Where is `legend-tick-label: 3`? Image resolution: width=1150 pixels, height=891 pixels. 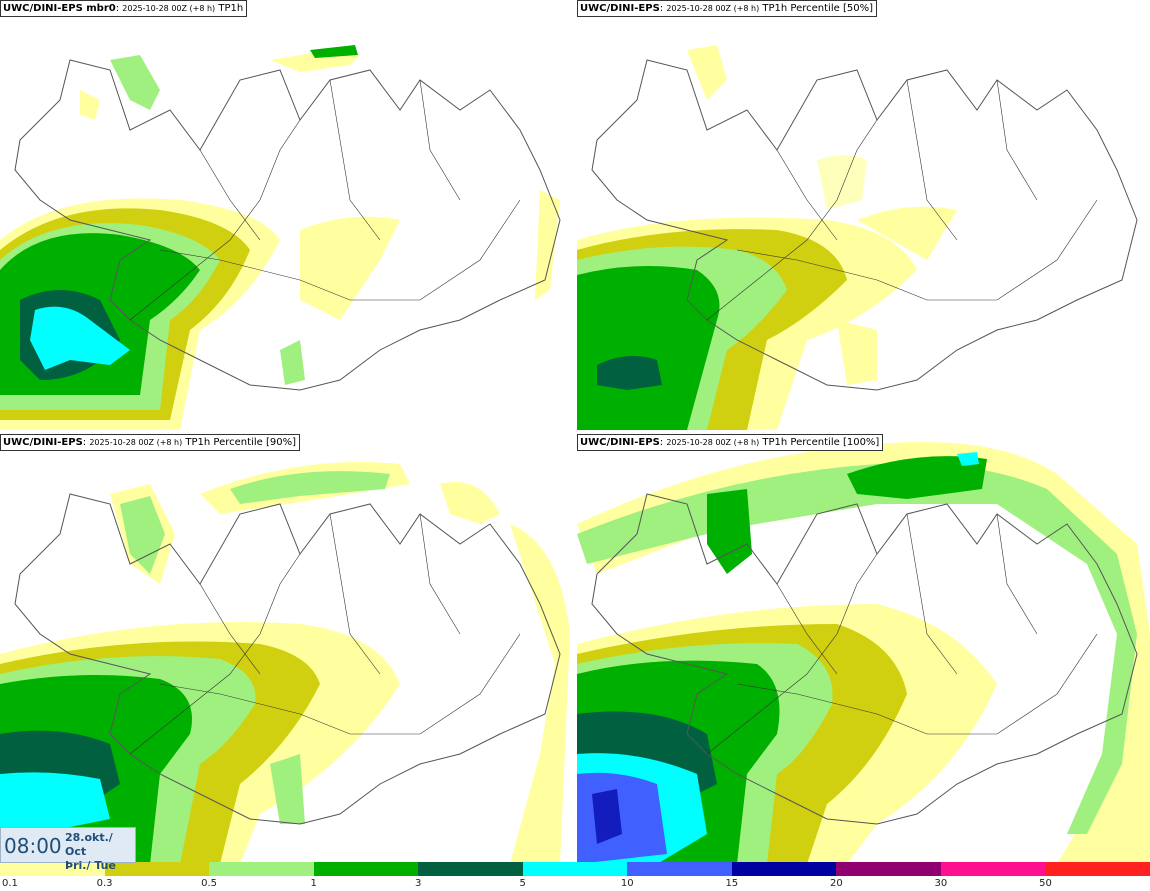
legend-tick-label: 3 is located at coordinates (418, 883).